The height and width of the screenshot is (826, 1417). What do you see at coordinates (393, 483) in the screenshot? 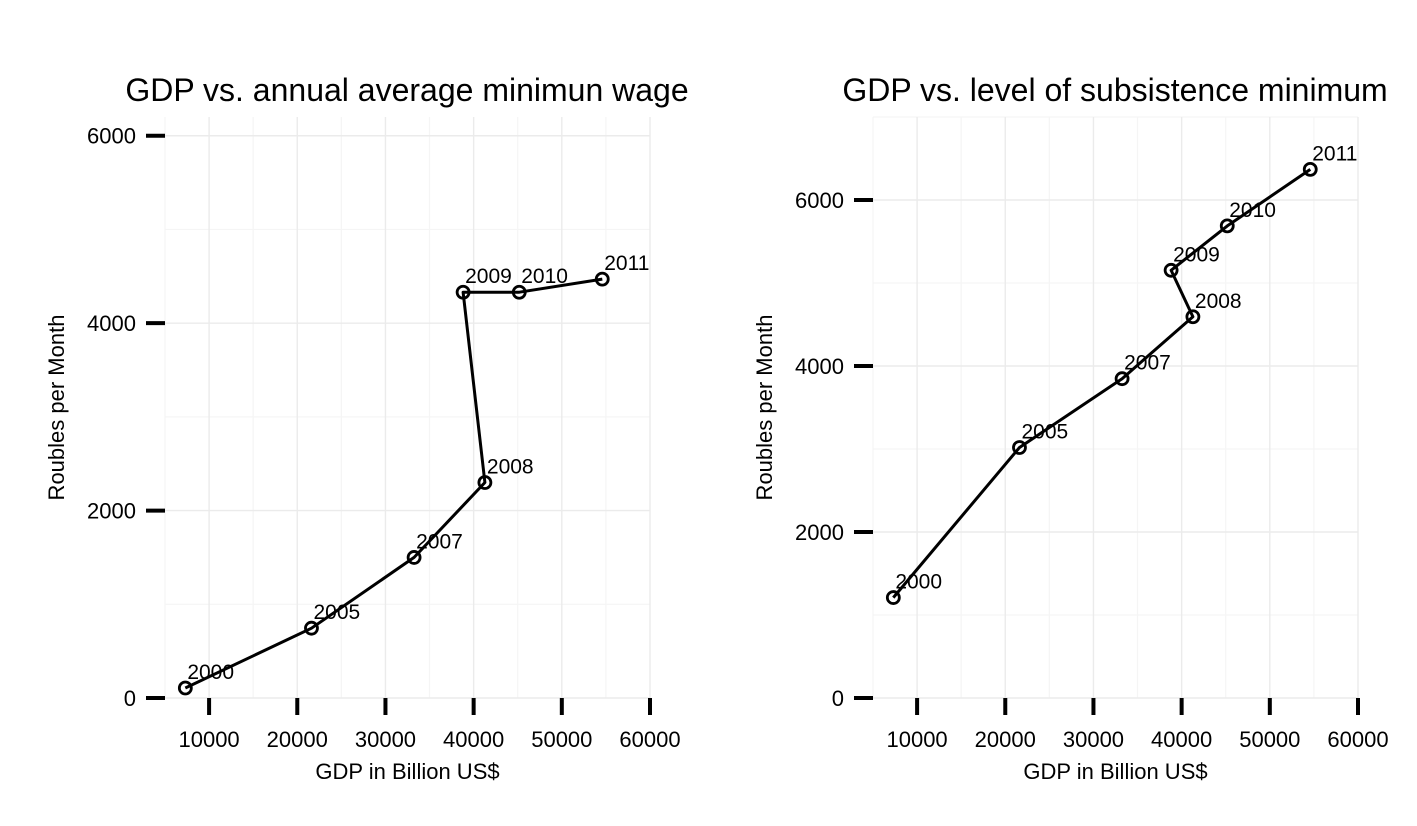
I see `series-line` at bounding box center [393, 483].